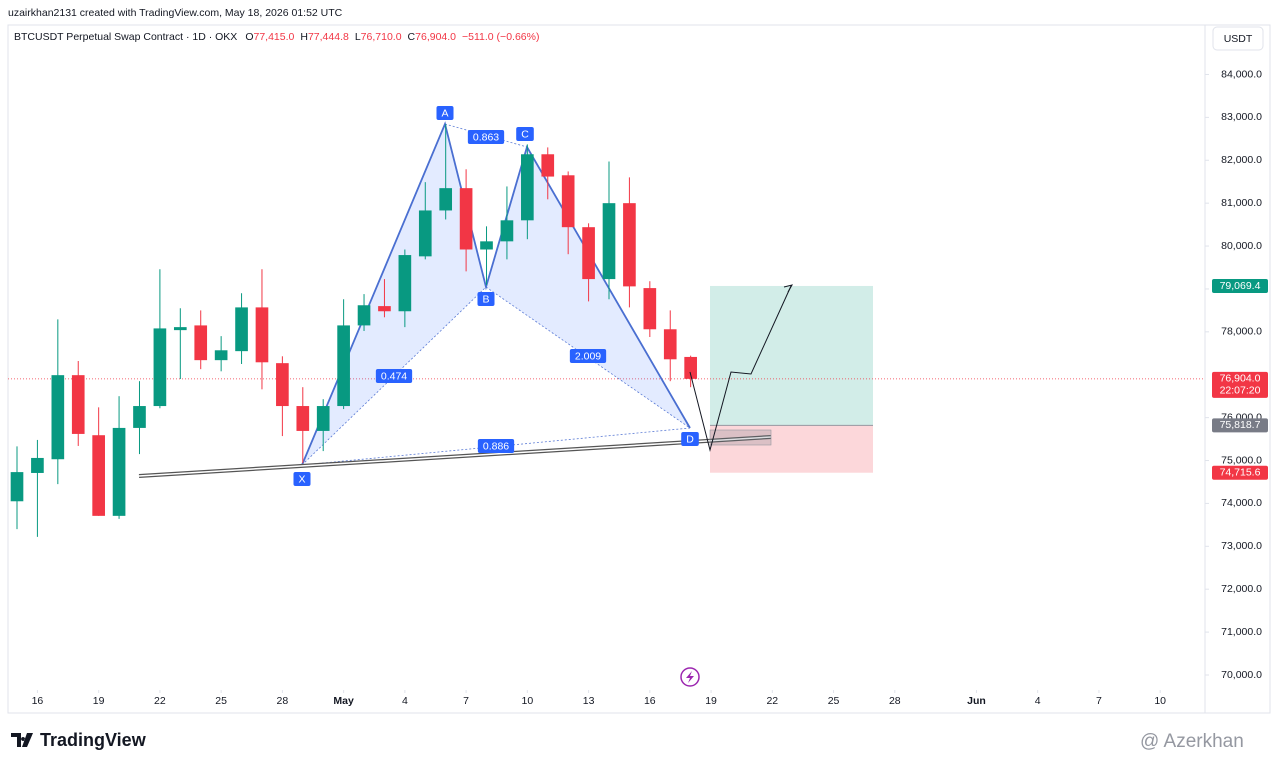 This screenshot has width=1280, height=767. I want to click on price-tag-label: 76,904.0, so click(1240, 379).